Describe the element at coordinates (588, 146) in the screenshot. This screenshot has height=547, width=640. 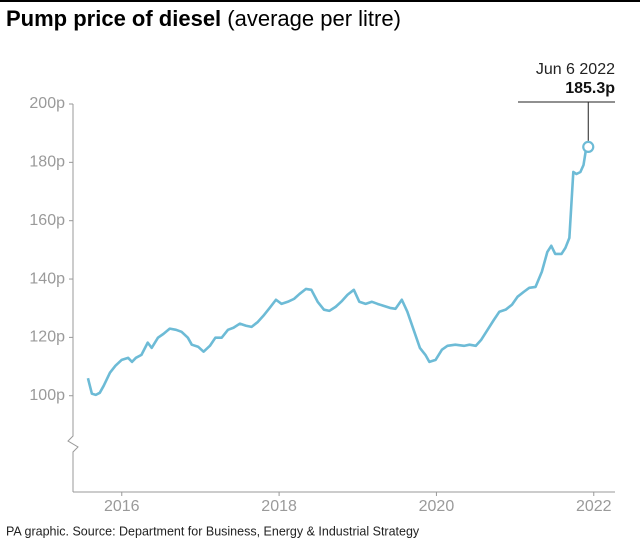
I see `end-marker` at that location.